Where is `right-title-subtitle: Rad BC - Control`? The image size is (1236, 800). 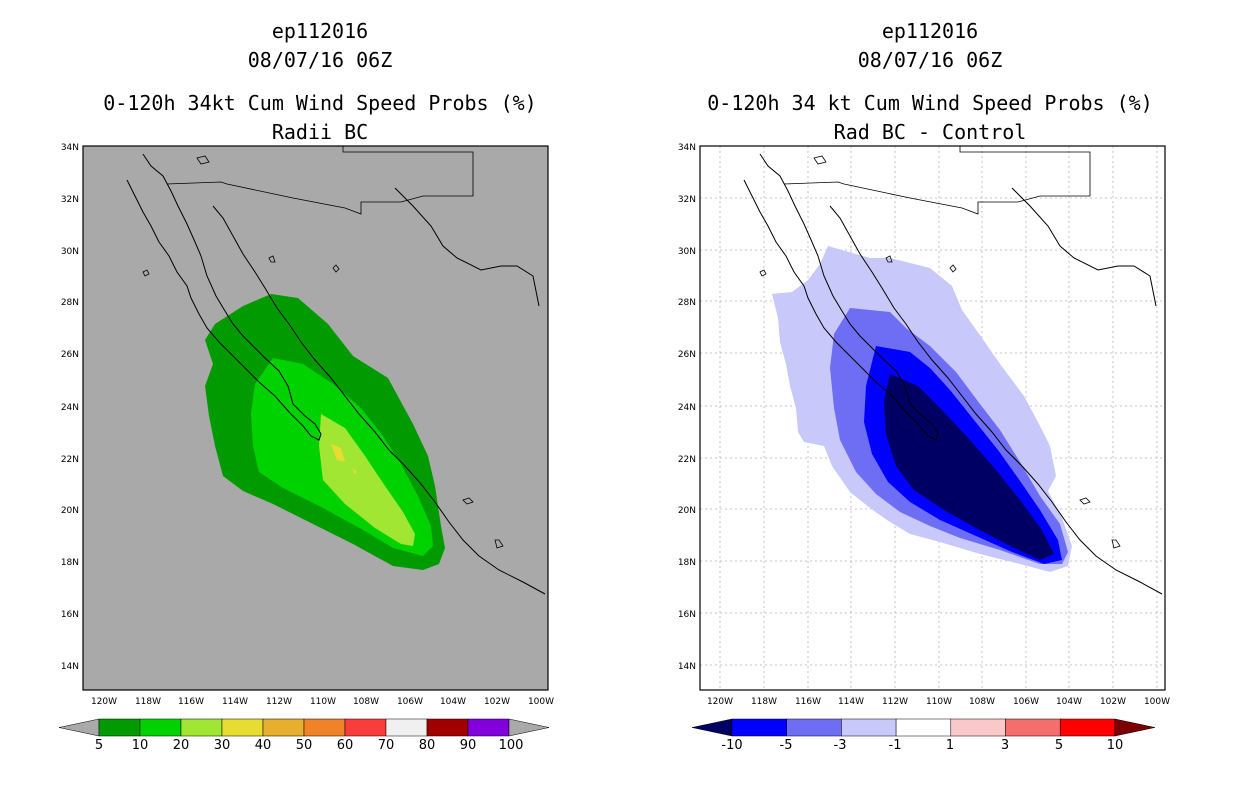 right-title-subtitle: Rad BC - Control is located at coordinates (930, 132).